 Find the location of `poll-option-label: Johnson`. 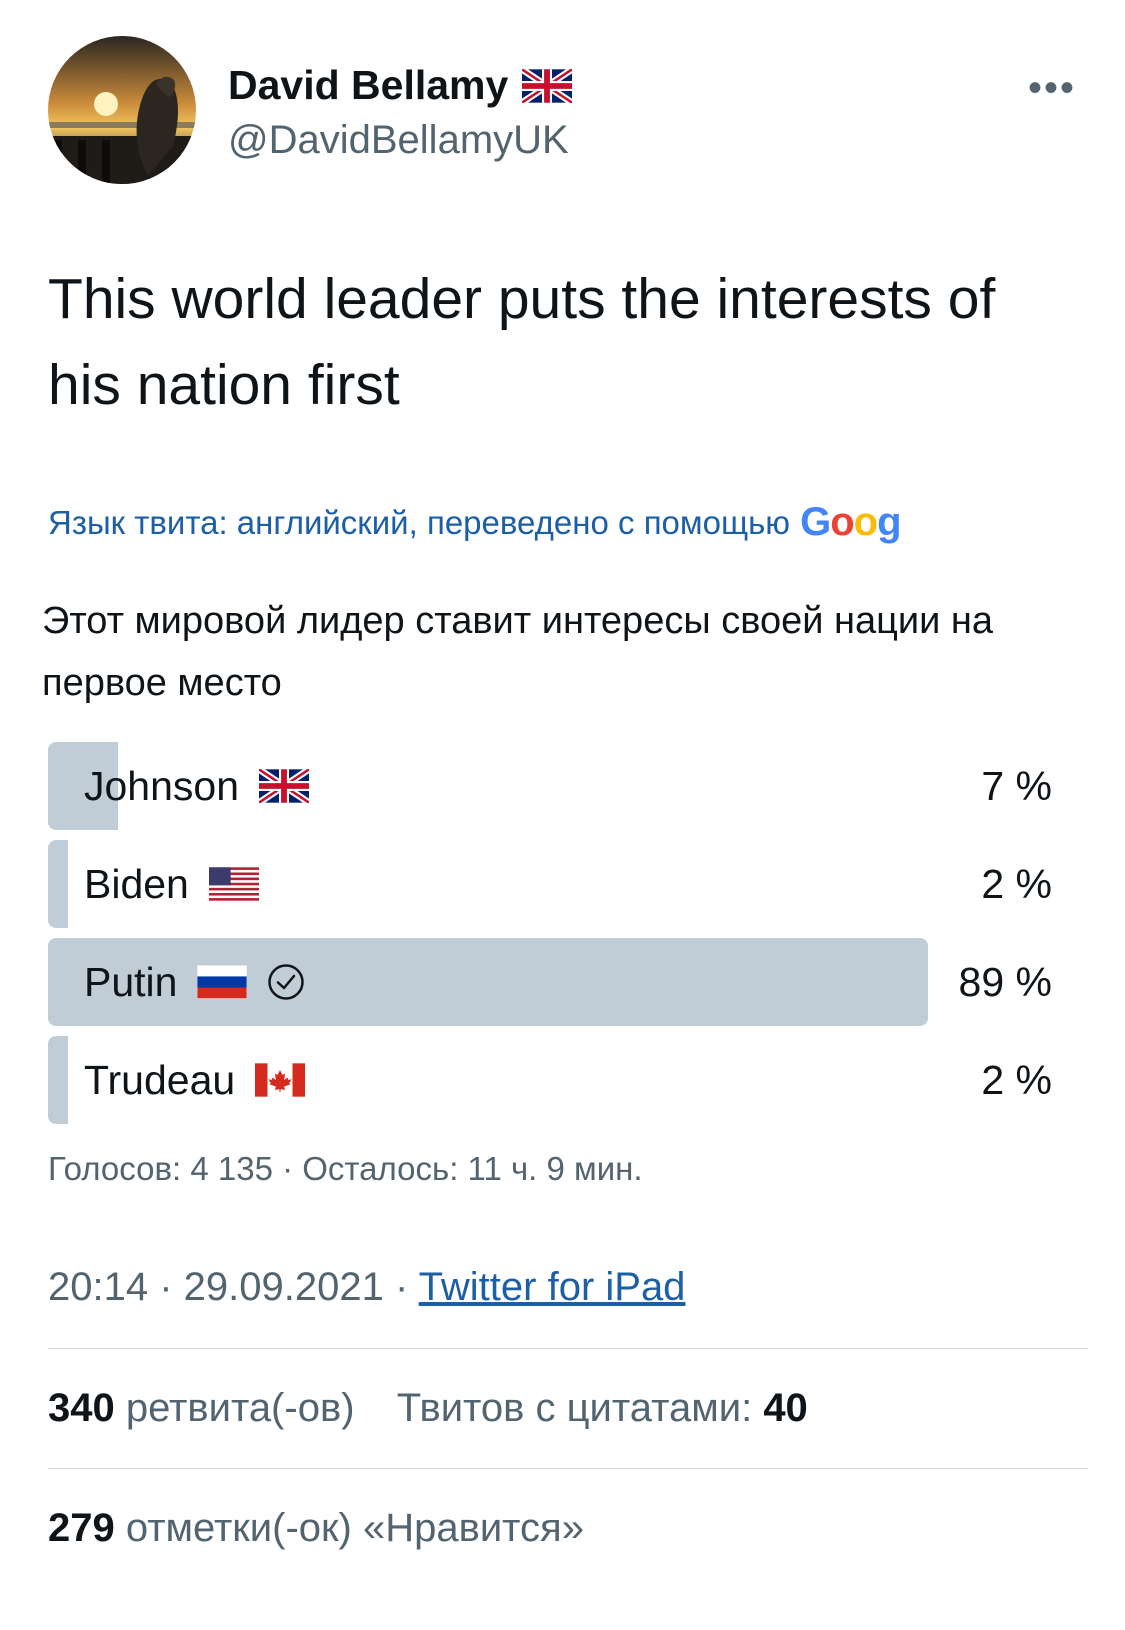

poll-option-label: Johnson is located at coordinates (162, 785).